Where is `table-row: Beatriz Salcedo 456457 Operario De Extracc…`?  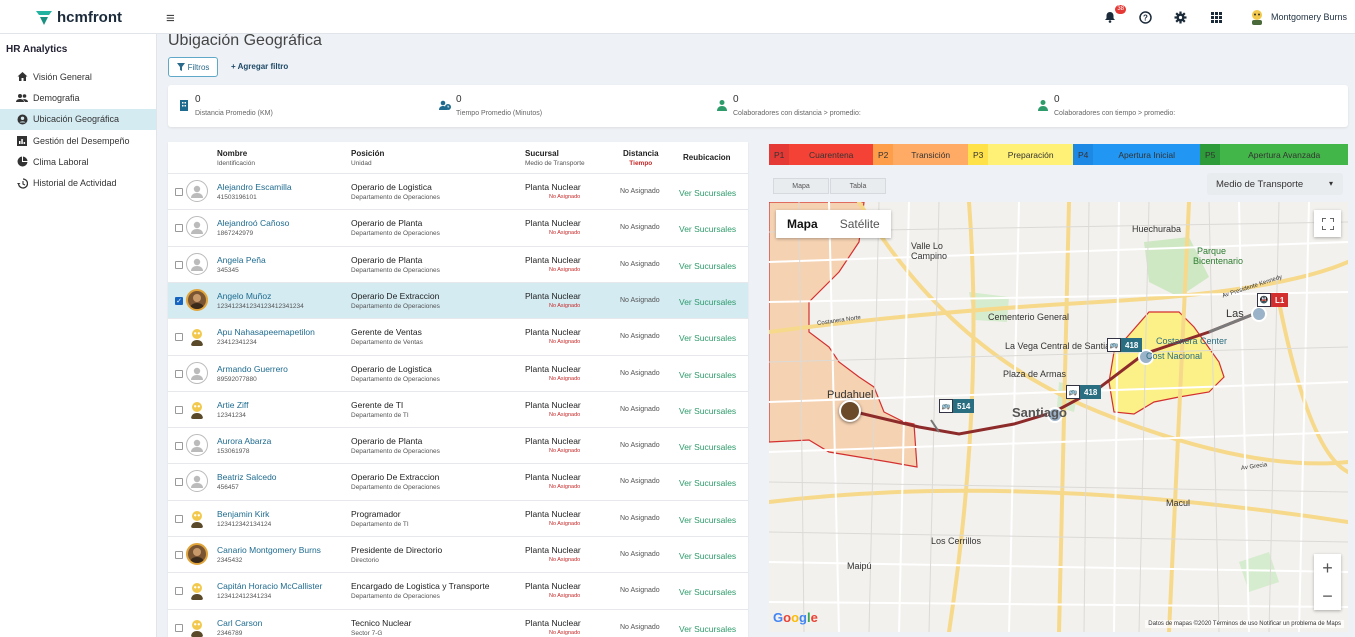
table-row: Beatriz Salcedo 456457 Operario De Extracc… is located at coordinates (458, 481).